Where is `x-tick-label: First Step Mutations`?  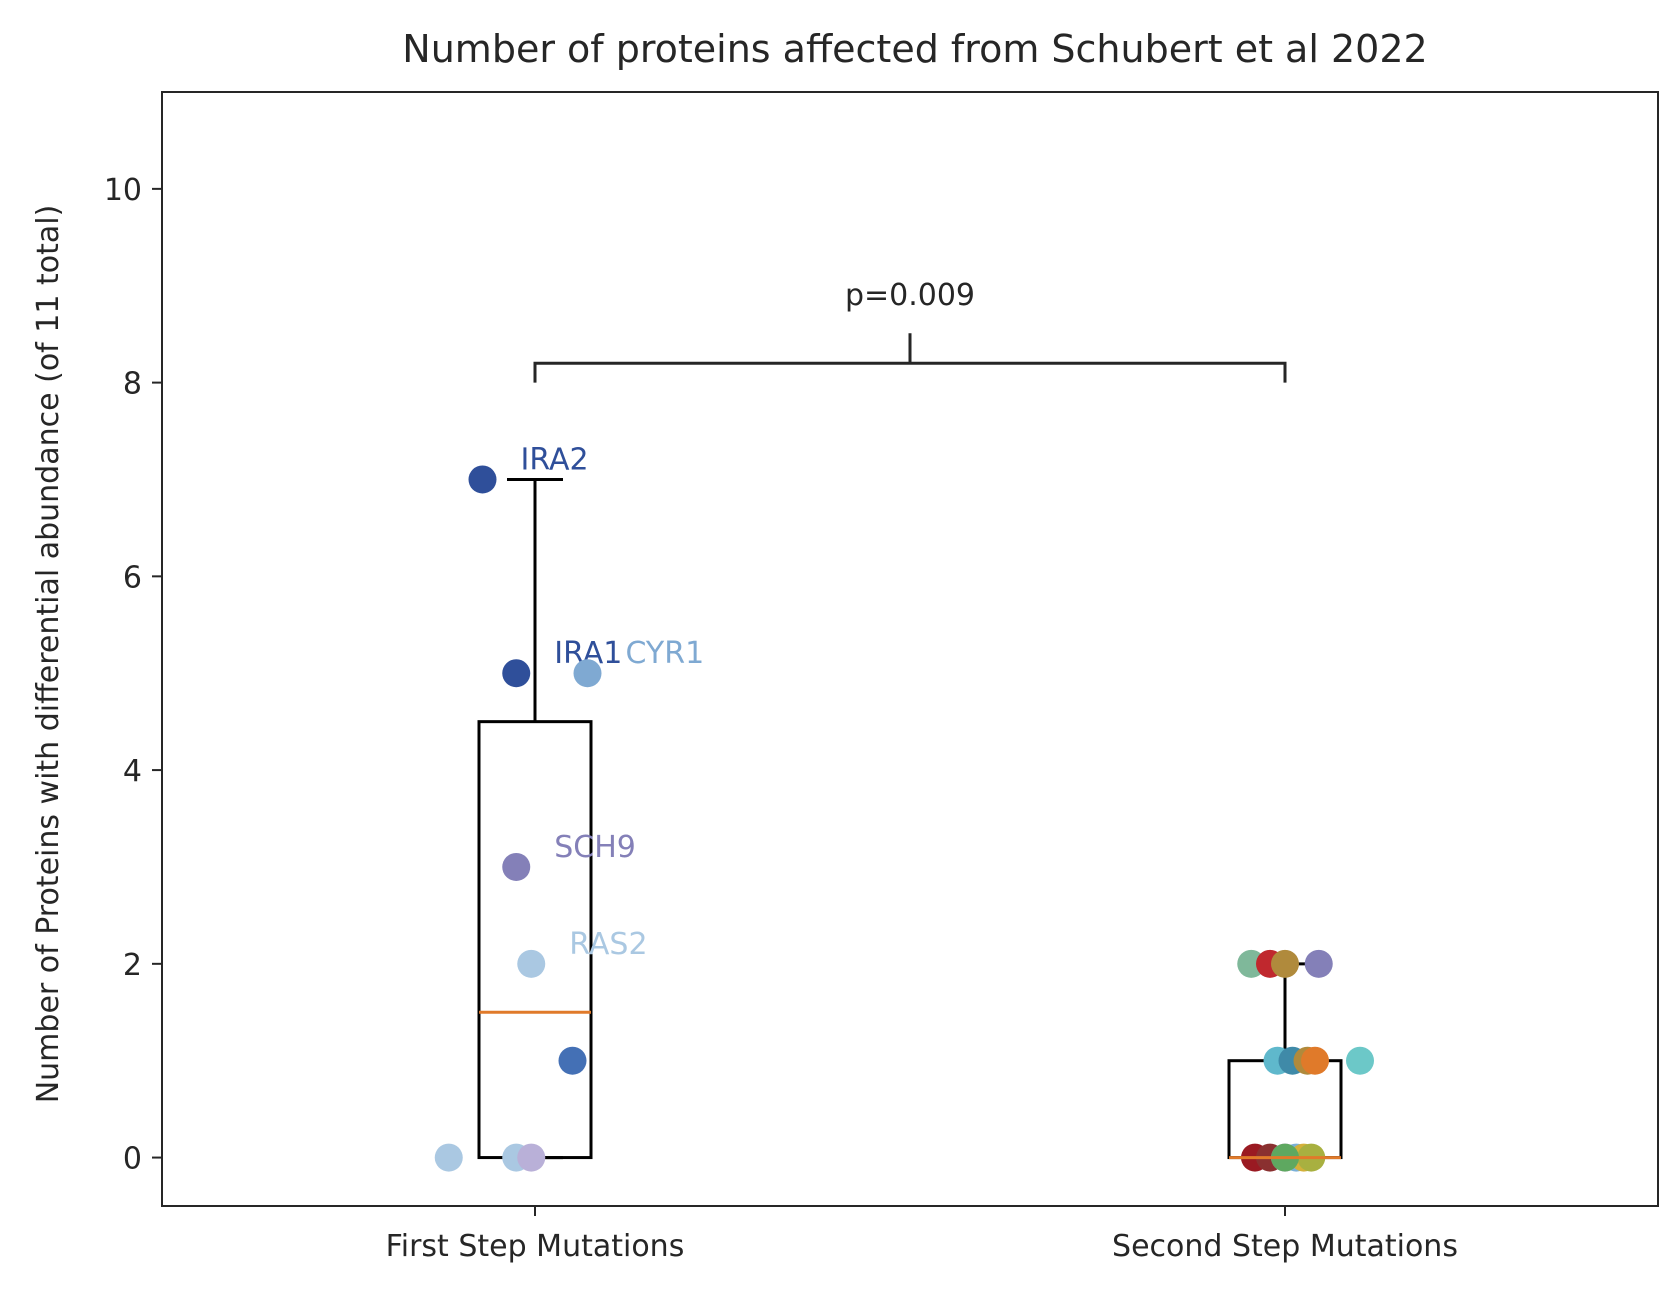 x-tick-label: First Step Mutations is located at coordinates (535, 1246).